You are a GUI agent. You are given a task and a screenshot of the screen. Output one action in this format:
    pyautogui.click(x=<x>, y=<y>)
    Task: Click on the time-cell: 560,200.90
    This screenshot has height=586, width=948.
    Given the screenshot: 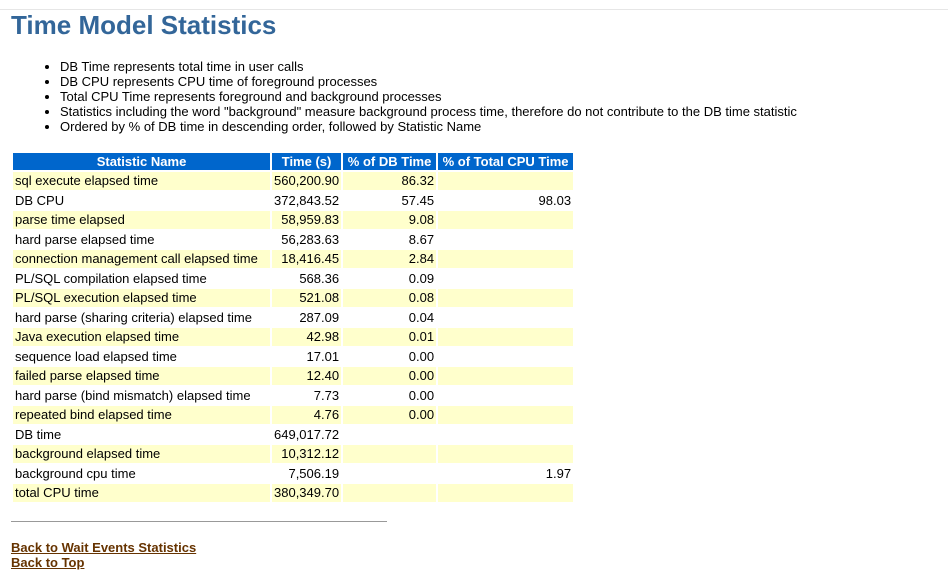 What is the action you would take?
    pyautogui.click(x=307, y=181)
    